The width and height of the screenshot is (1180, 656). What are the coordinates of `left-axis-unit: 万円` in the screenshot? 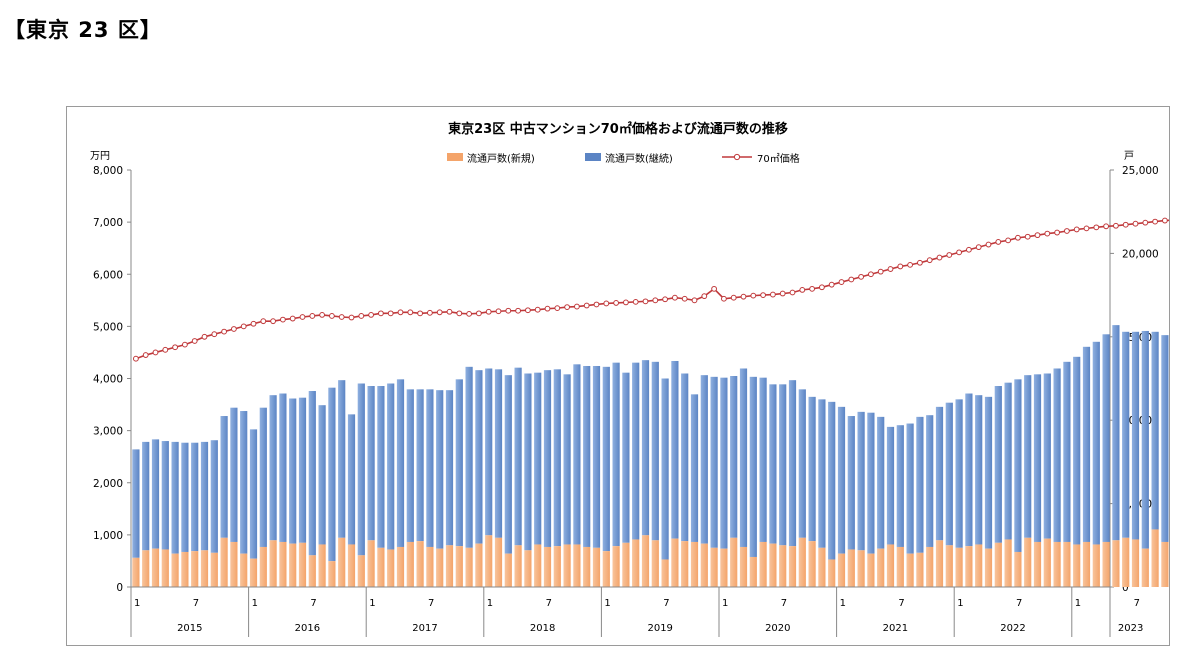 It's located at (100, 156).